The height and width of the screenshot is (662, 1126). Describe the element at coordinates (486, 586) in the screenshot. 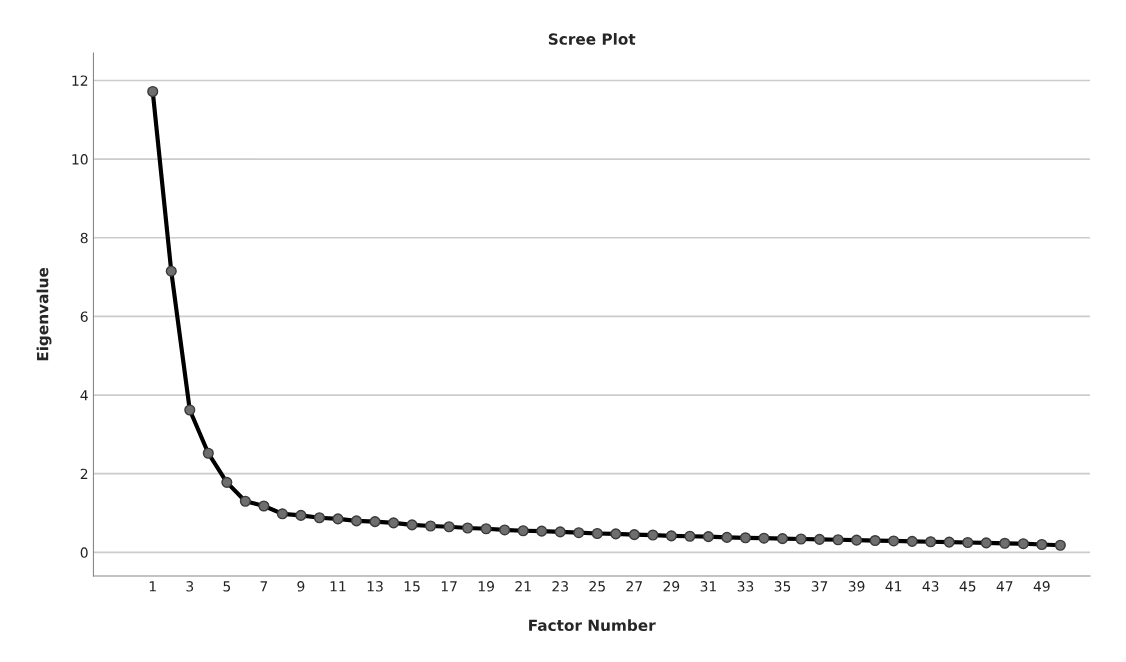

I see `x-tick-label: 19` at that location.